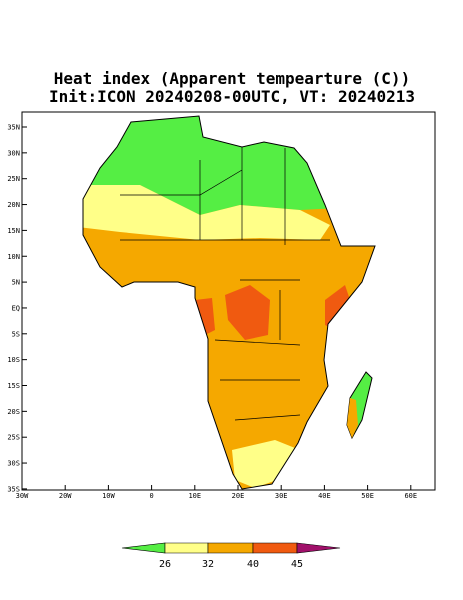  What do you see at coordinates (13, 412) in the screenshot?
I see `lat-label: 20S` at bounding box center [13, 412].